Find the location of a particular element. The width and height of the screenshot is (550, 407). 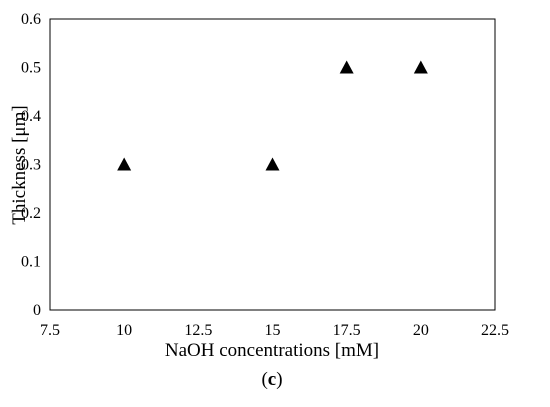

x-axis-title: NaOH concentrations [mM] is located at coordinates (272, 350).